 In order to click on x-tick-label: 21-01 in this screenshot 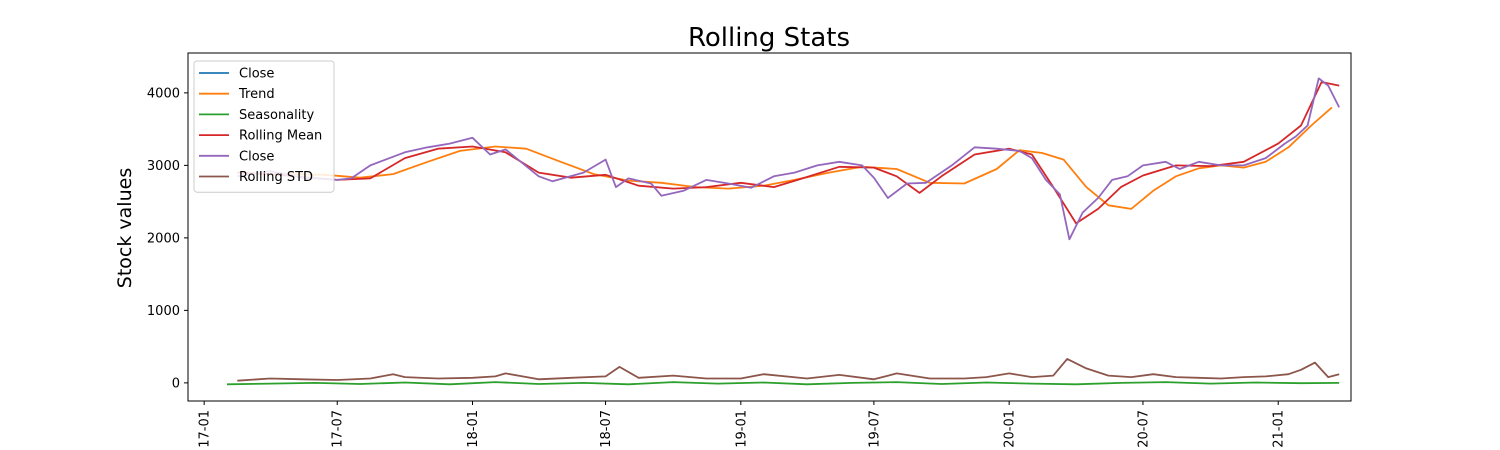, I will do `click(1279, 429)`.